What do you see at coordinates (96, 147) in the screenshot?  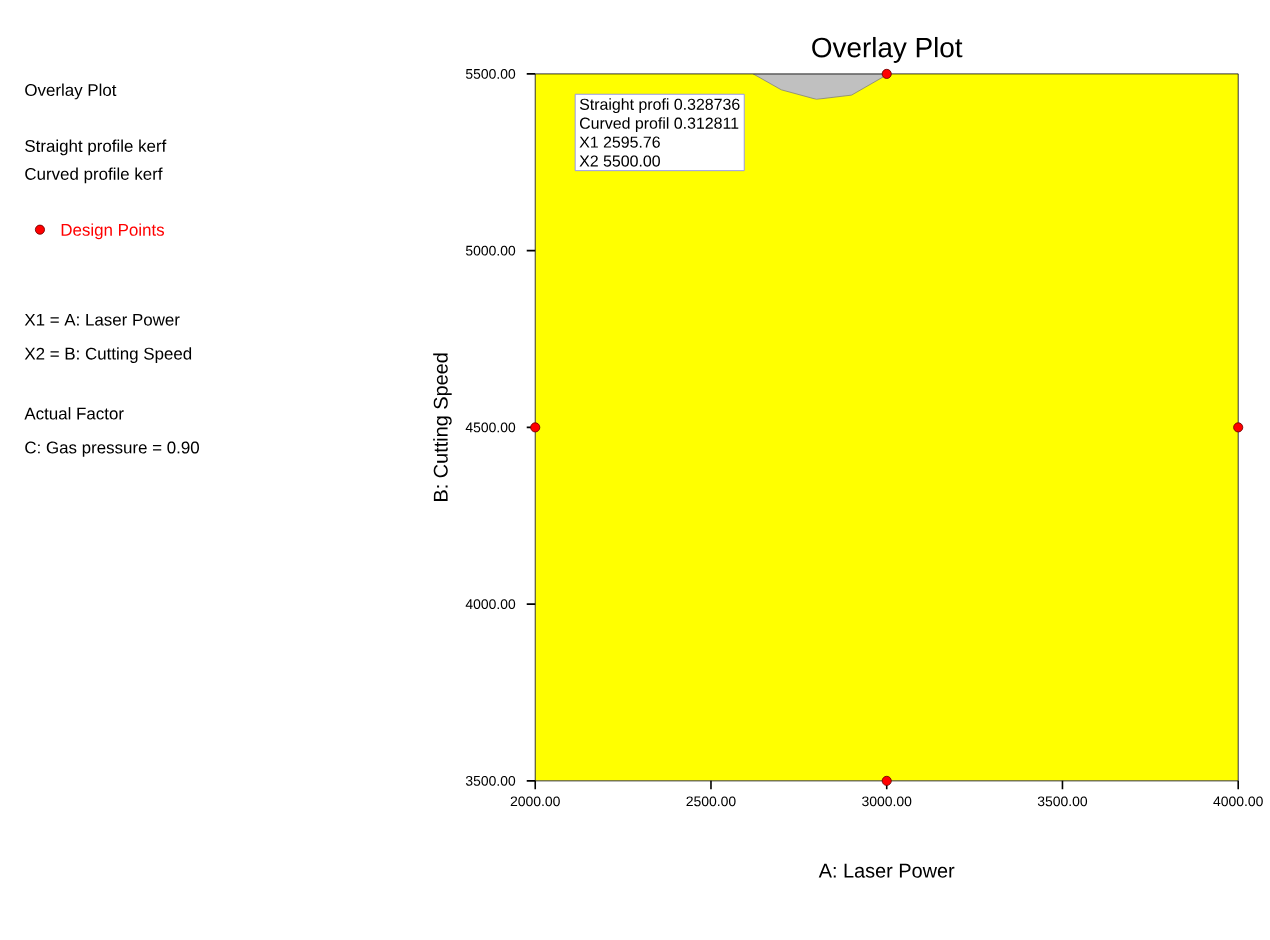 I see `text: Straight profile kerf` at bounding box center [96, 147].